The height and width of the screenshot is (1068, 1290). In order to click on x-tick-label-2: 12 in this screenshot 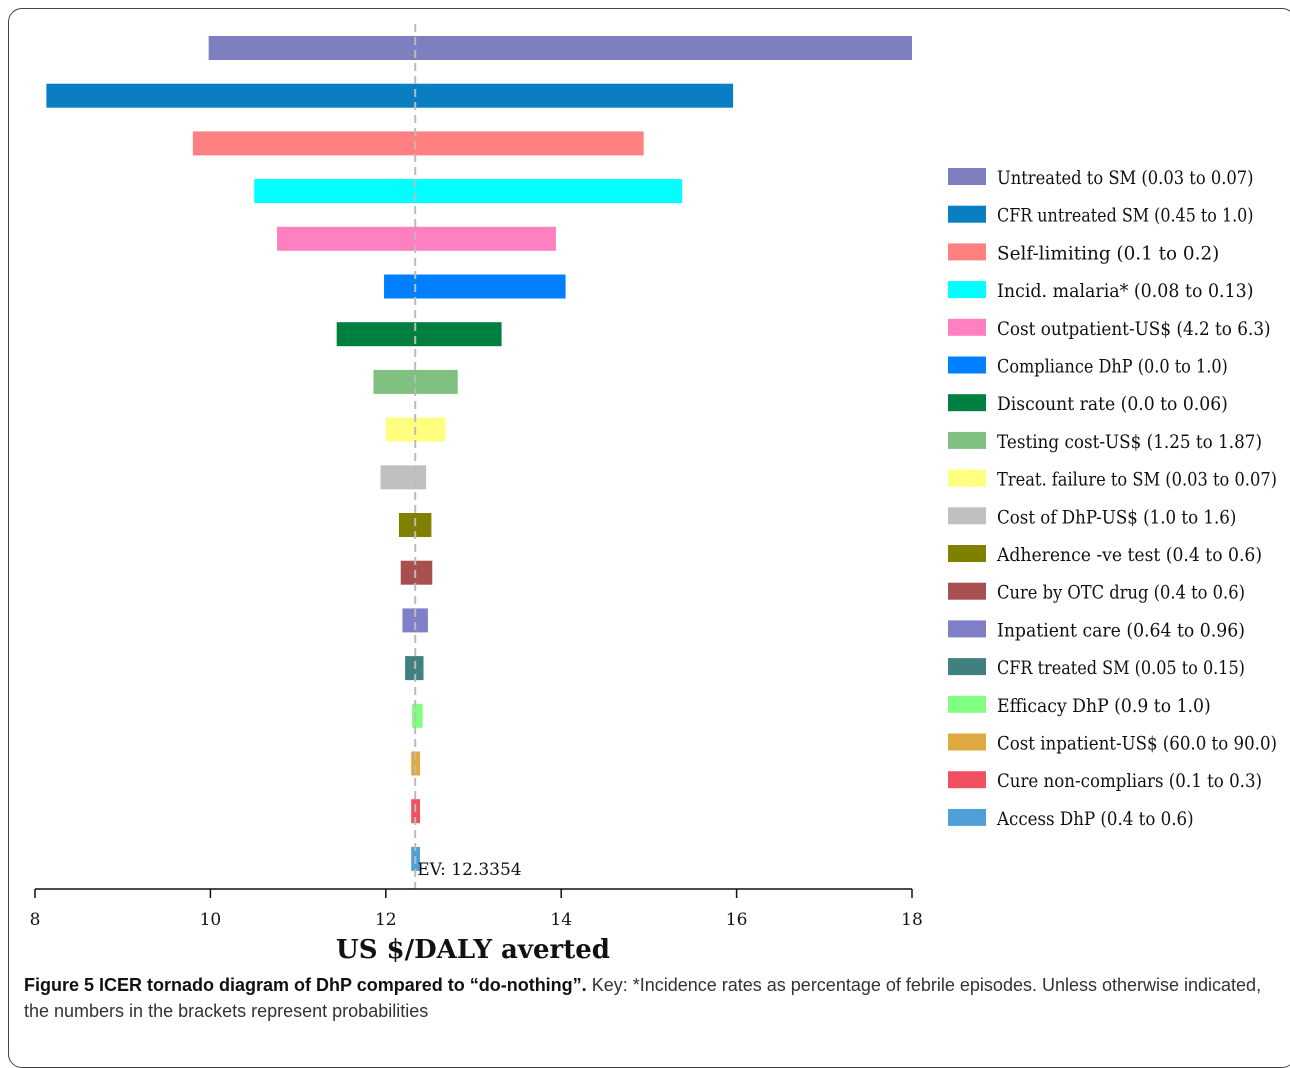, I will do `click(386, 920)`.